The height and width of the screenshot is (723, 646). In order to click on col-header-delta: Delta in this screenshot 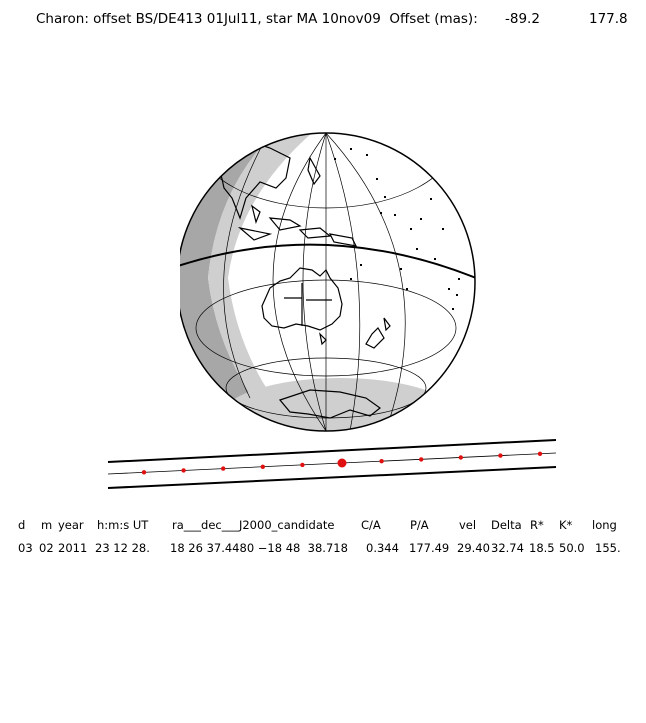, I will do `click(506, 525)`.